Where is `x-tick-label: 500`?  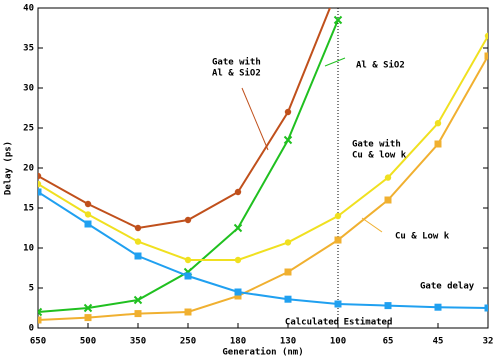
x-tick-label: 500 is located at coordinates (88, 342).